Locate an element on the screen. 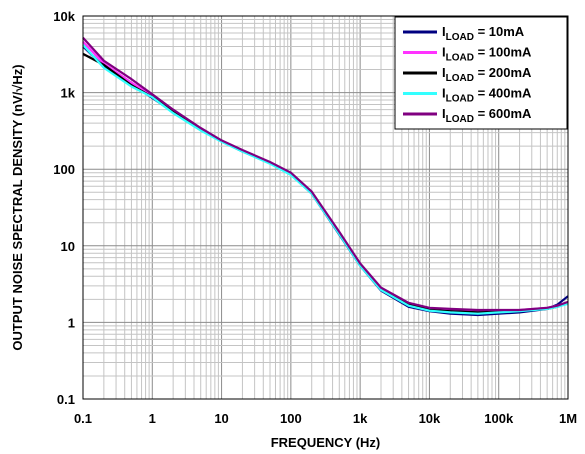 This screenshot has height=454, width=585. legend-label: ILOAD = 600mA is located at coordinates (487, 115).